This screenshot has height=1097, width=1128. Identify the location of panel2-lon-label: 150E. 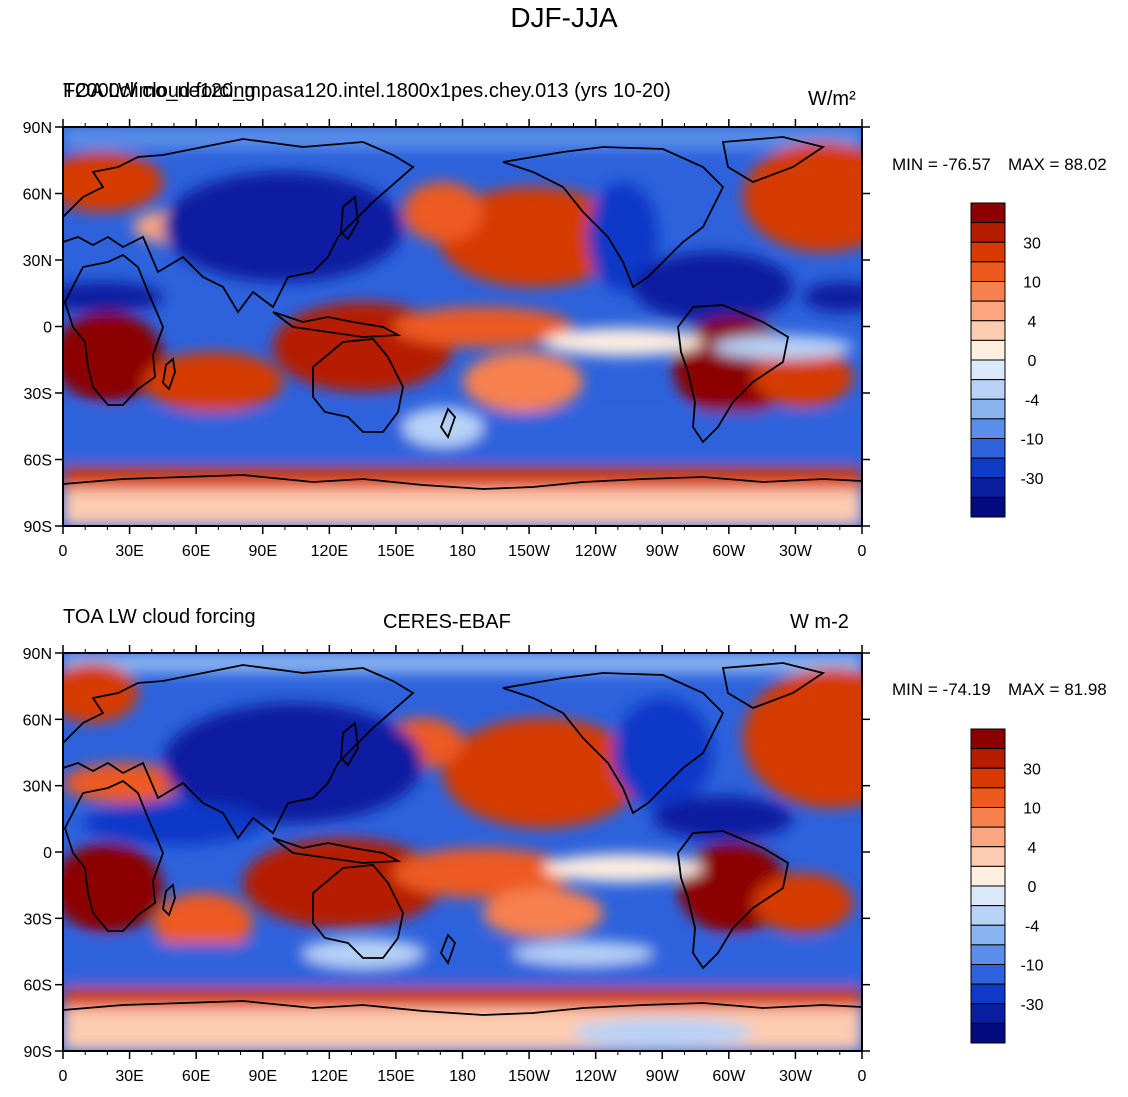
(395, 1076).